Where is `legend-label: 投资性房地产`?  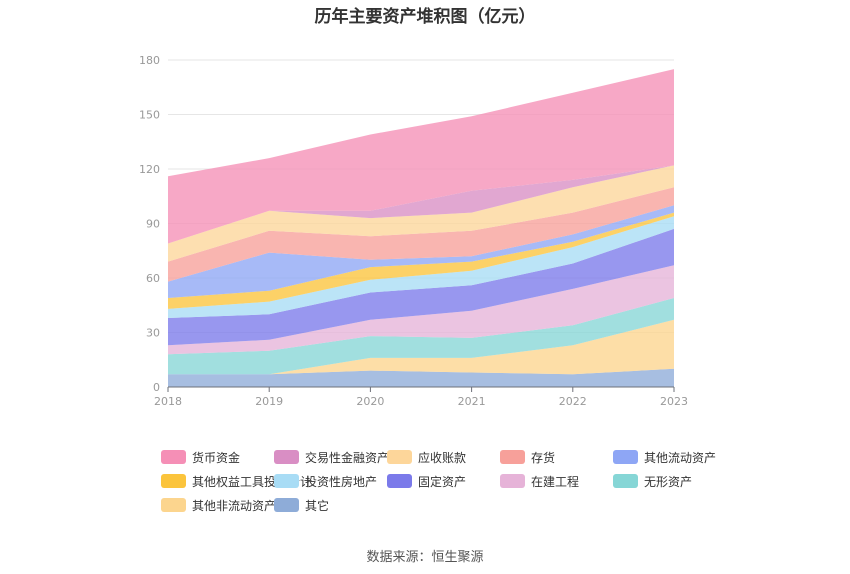
legend-label: 投资性房地产 is located at coordinates (341, 481).